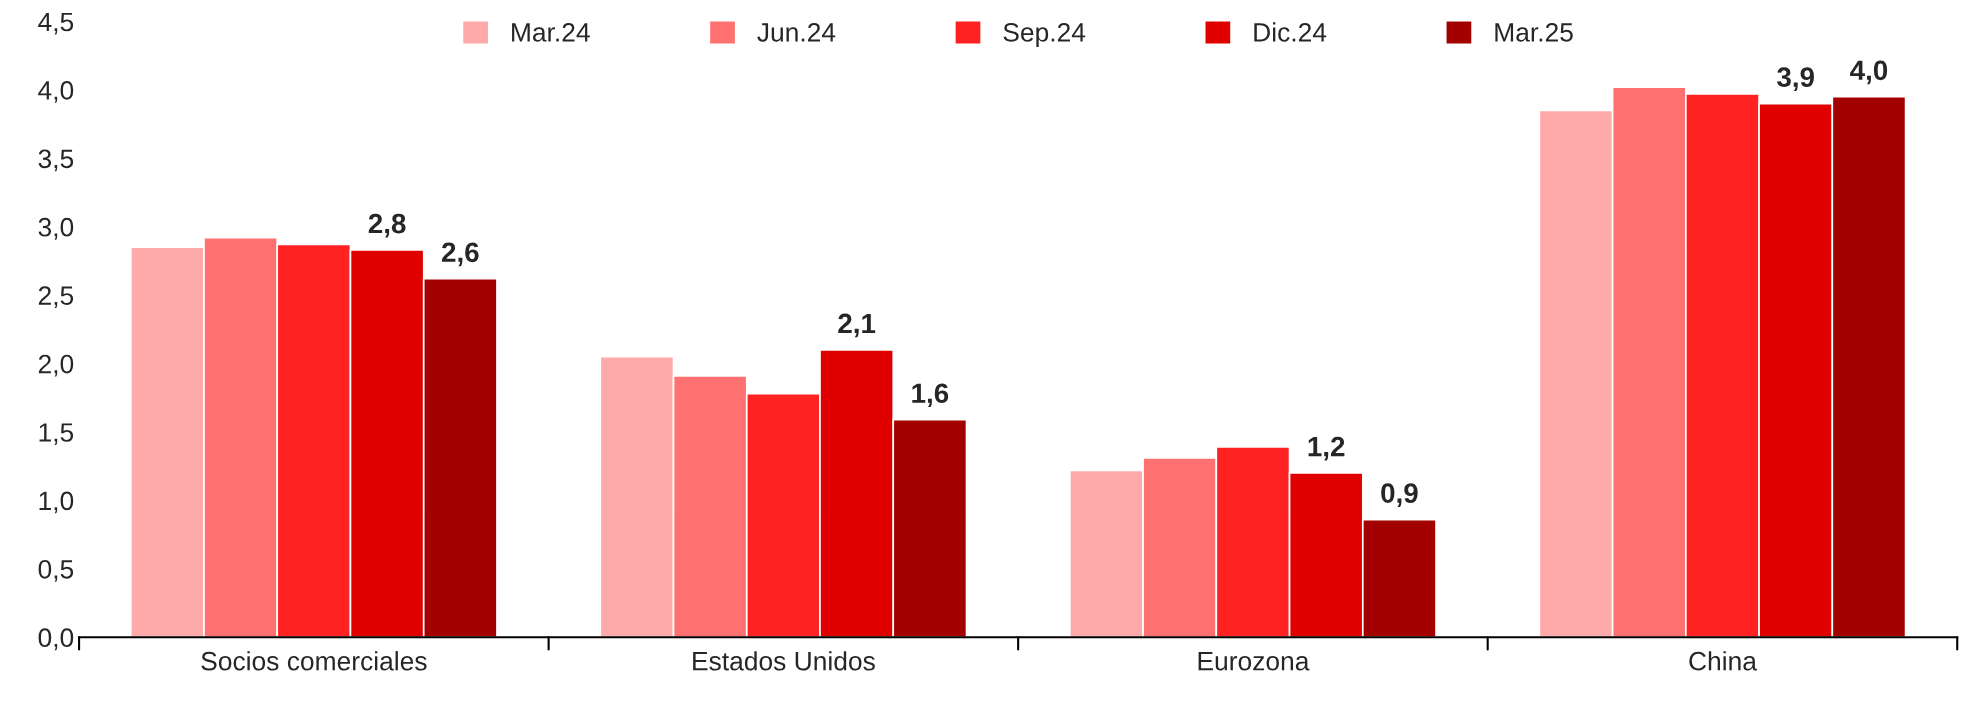 The image size is (1977, 716). What do you see at coordinates (796, 32) in the screenshot?
I see `legend-label: Jun.24` at bounding box center [796, 32].